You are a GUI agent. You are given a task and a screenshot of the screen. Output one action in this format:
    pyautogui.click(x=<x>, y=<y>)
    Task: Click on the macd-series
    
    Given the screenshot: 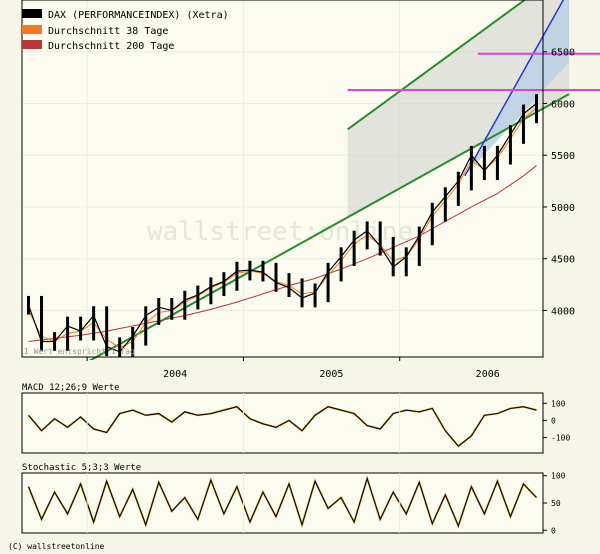 What is the action you would take?
    pyautogui.click(x=282, y=426)
    